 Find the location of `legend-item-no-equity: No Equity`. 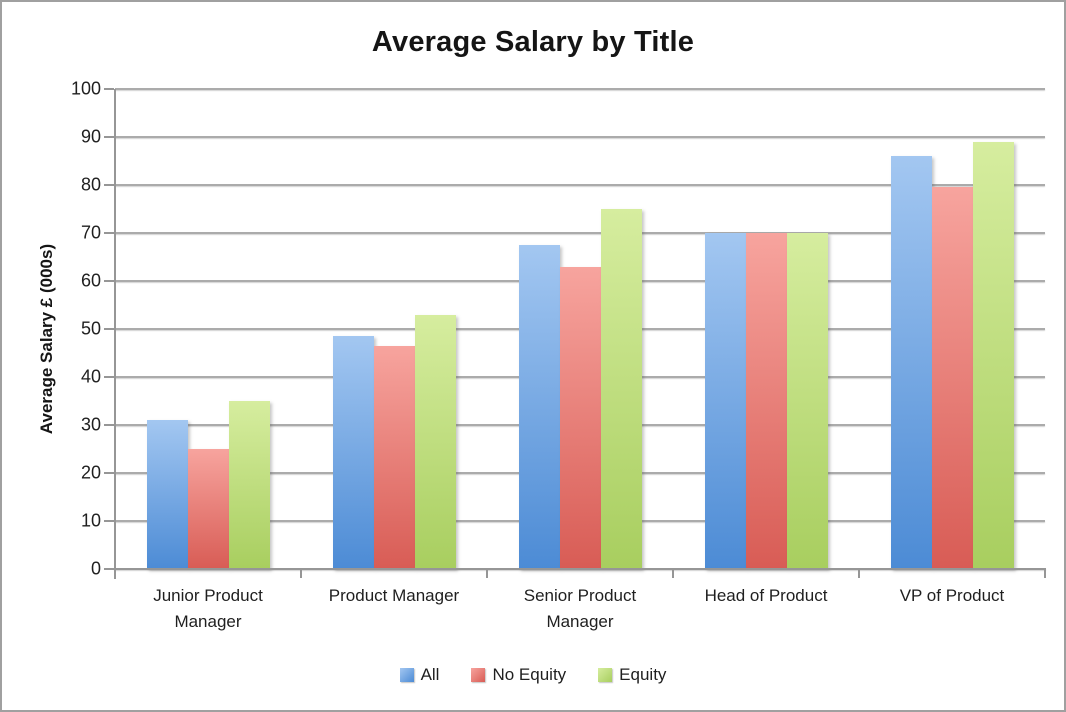

legend-item-no-equity: No Equity is located at coordinates (518, 675).